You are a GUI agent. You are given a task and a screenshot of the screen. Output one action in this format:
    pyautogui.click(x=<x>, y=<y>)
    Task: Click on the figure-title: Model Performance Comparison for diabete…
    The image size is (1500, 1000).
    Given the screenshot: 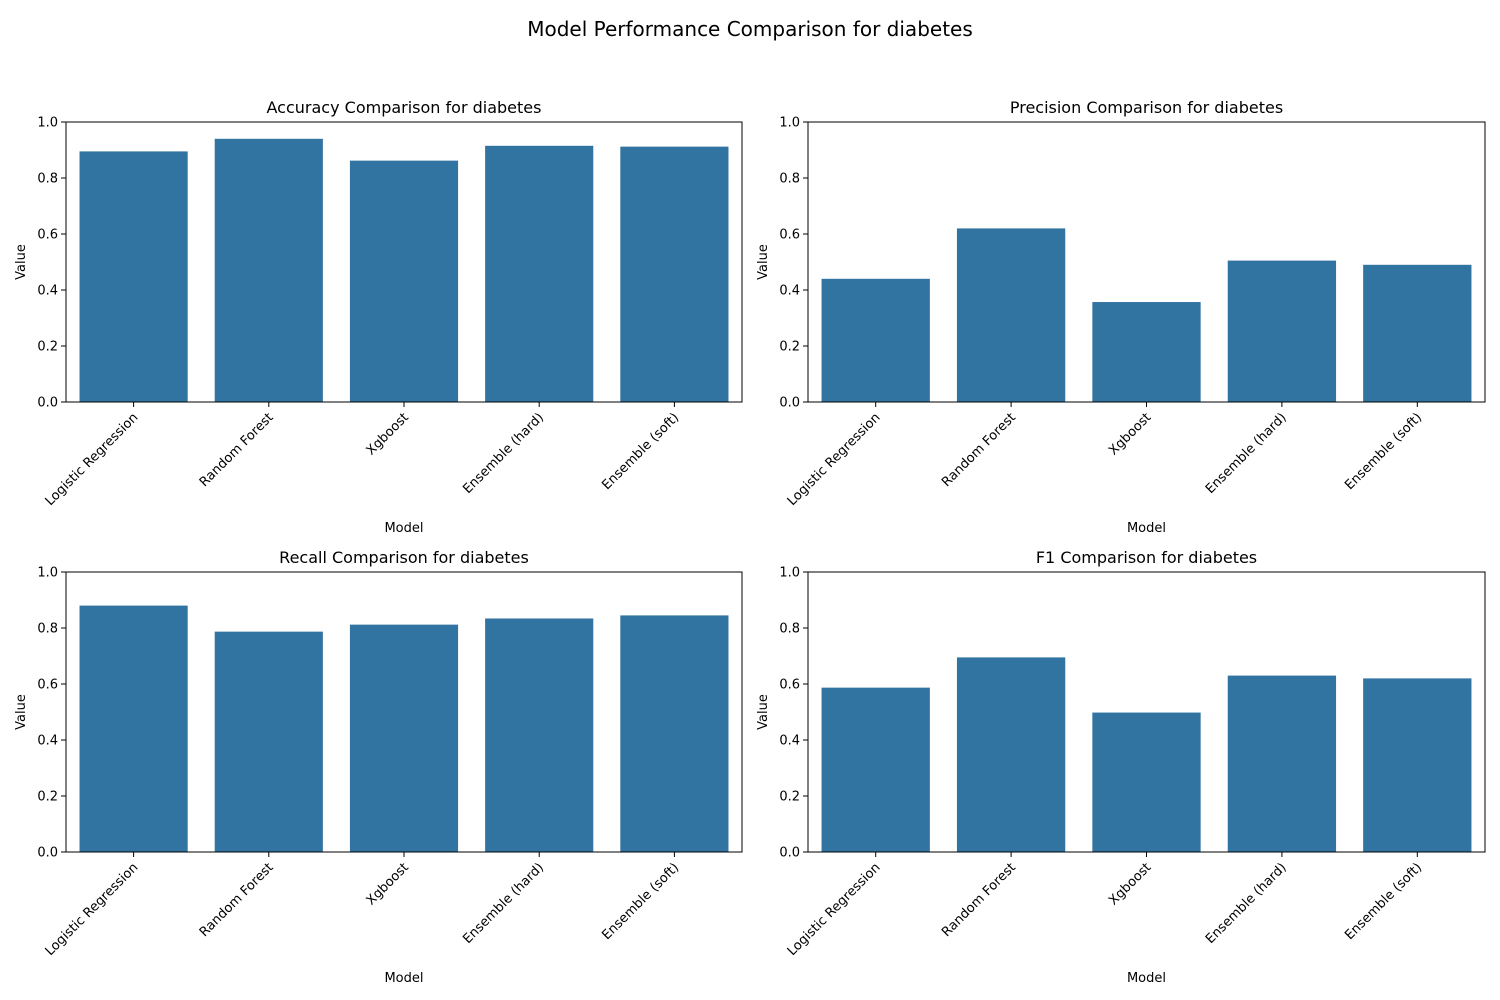 What is the action you would take?
    pyautogui.click(x=750, y=29)
    